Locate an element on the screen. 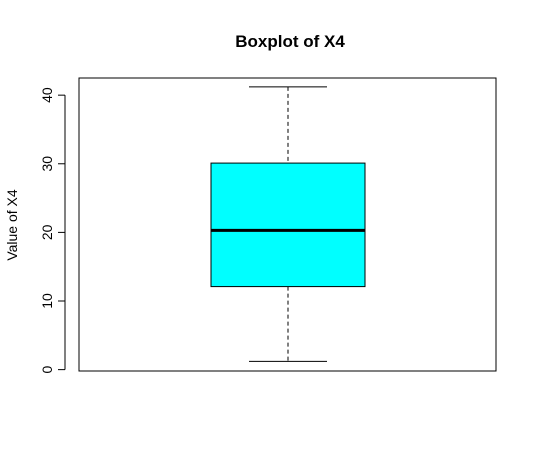 The width and height of the screenshot is (538, 470). y-tick-label-0: 0 is located at coordinates (47, 370).